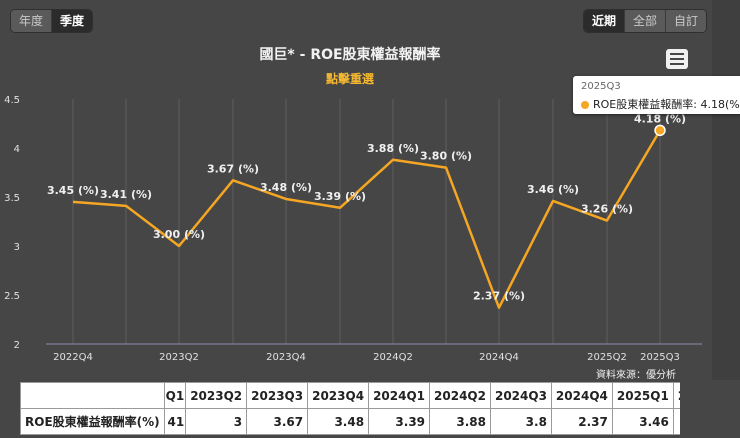 This screenshot has width=740, height=438. What do you see at coordinates (17, 345) in the screenshot?
I see `y-tick-label: 2` at bounding box center [17, 345].